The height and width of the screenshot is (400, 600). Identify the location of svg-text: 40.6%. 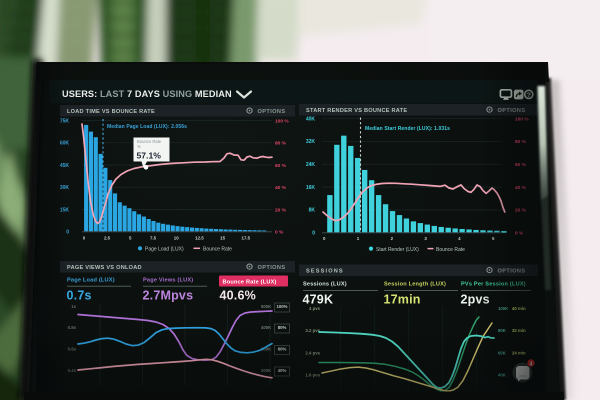
(238, 296).